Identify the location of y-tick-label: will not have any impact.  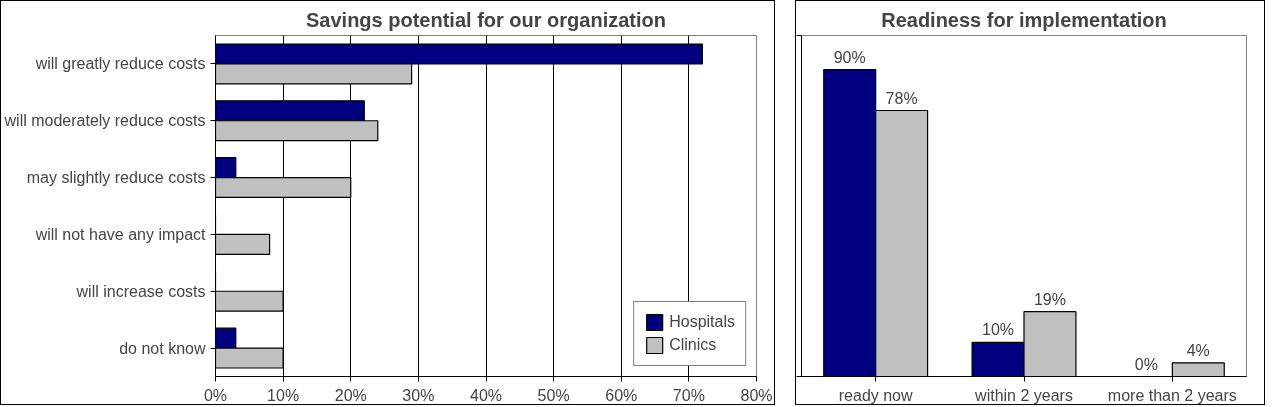
(120, 234).